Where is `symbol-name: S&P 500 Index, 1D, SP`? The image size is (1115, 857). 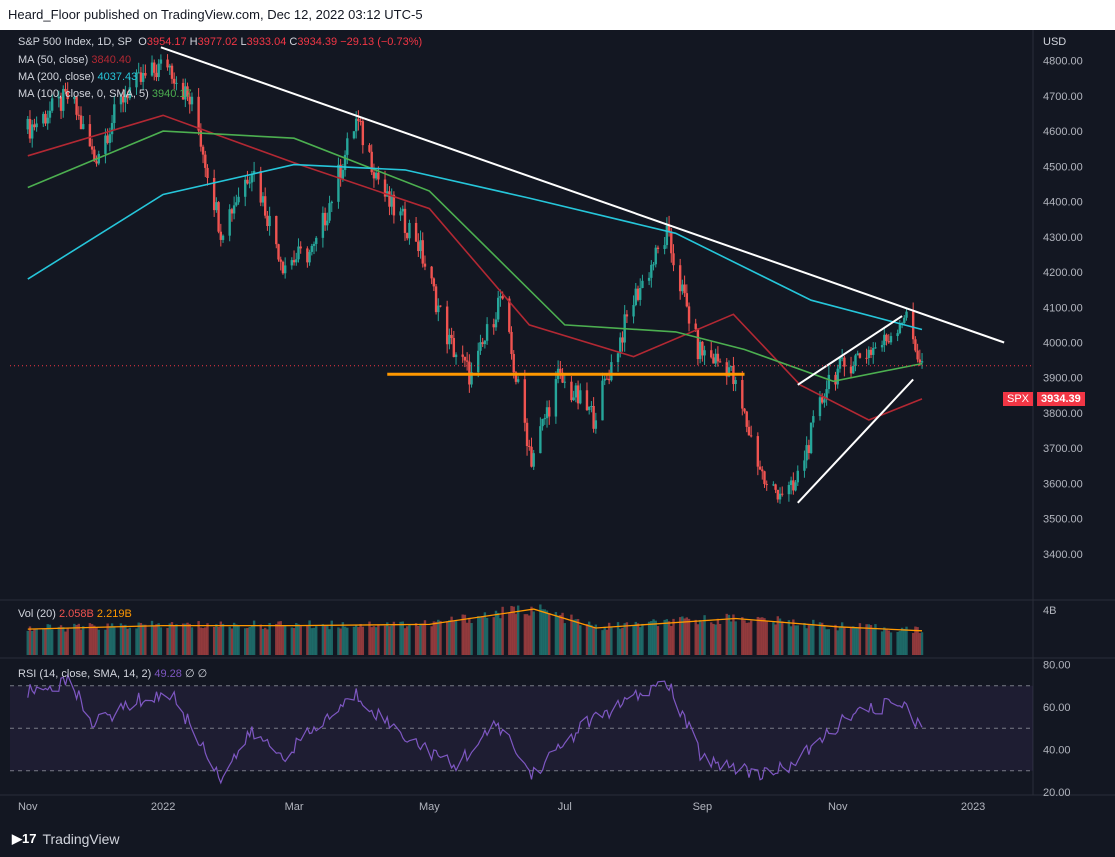 symbol-name: S&P 500 Index, 1D, SP is located at coordinates (75, 42).